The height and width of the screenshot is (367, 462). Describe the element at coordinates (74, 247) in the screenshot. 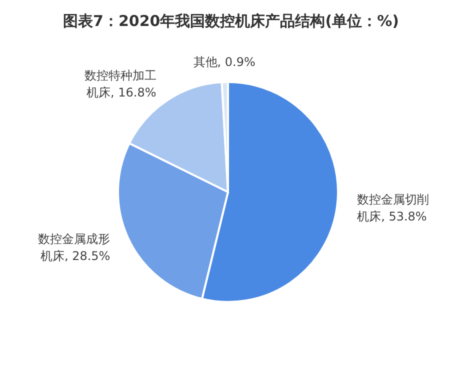

I see `slice-label: 数控金属成形机床, 28.5%` at that location.